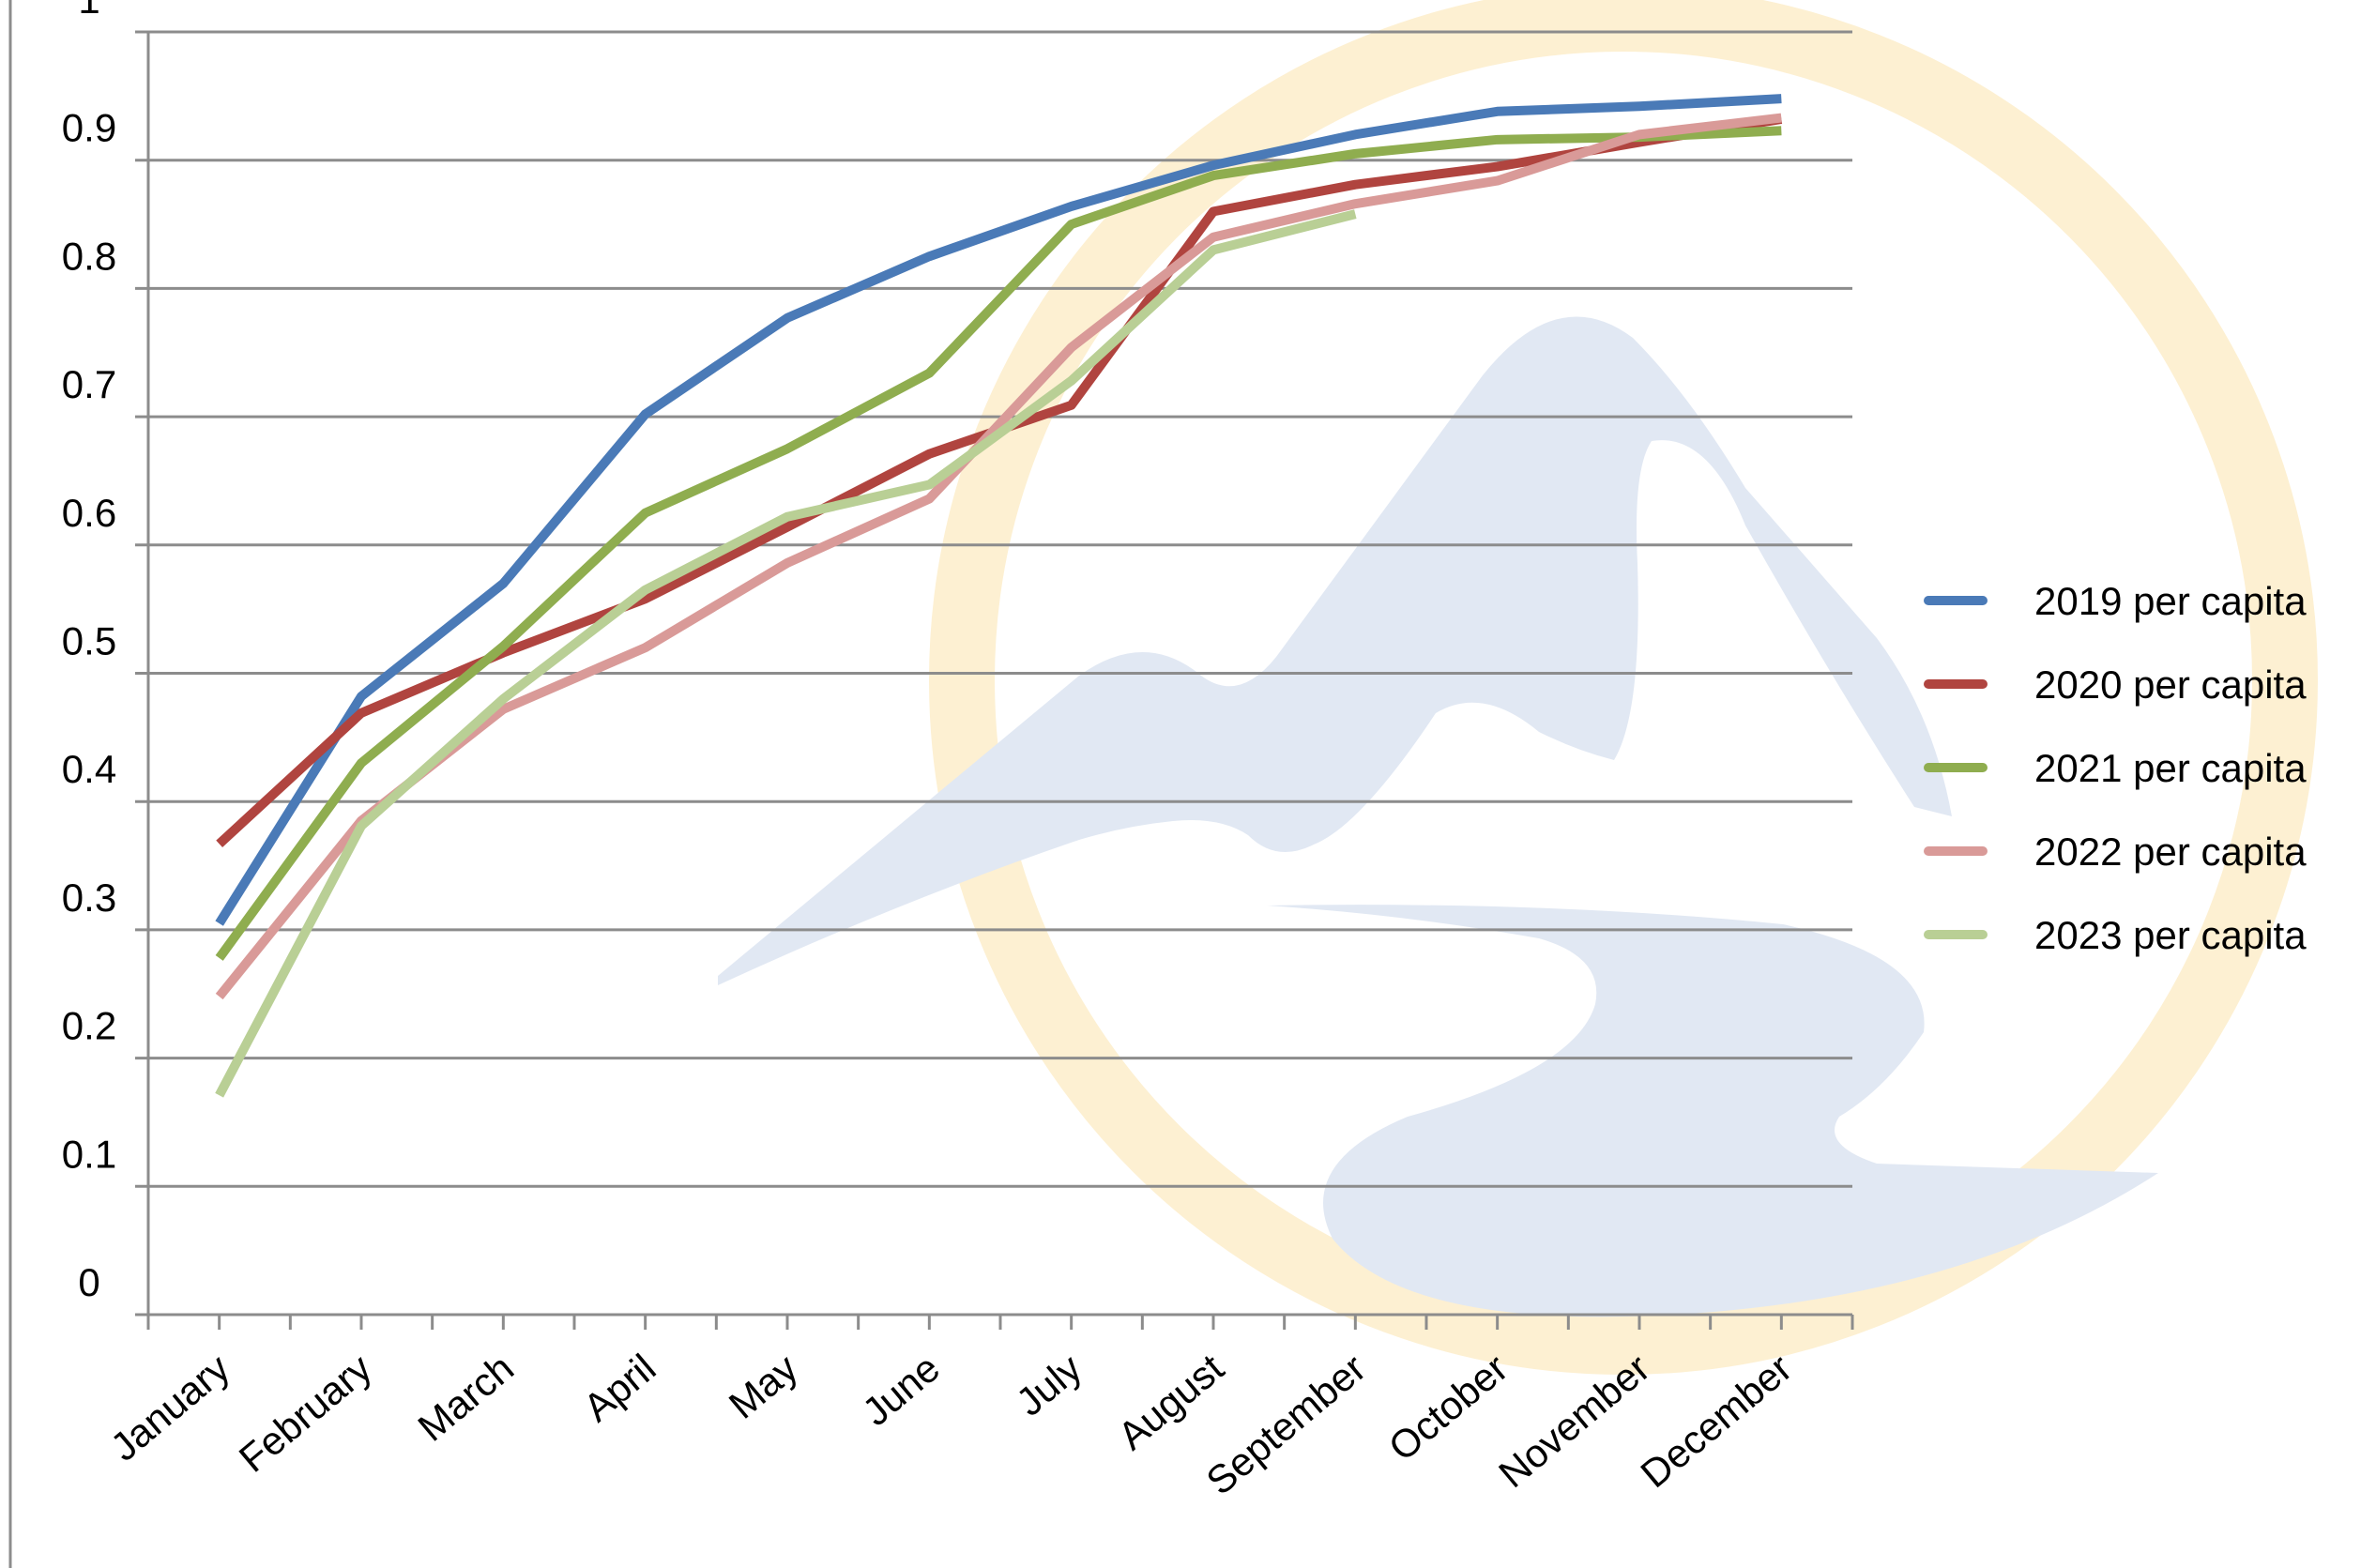  Describe the element at coordinates (467, 1398) in the screenshot. I see `x-tick-label: March` at that location.